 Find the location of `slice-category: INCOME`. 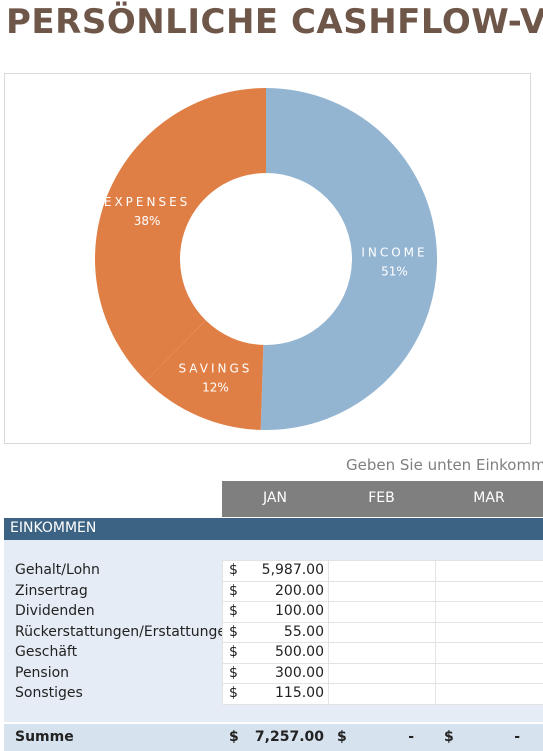

slice-category: INCOME is located at coordinates (394, 252).